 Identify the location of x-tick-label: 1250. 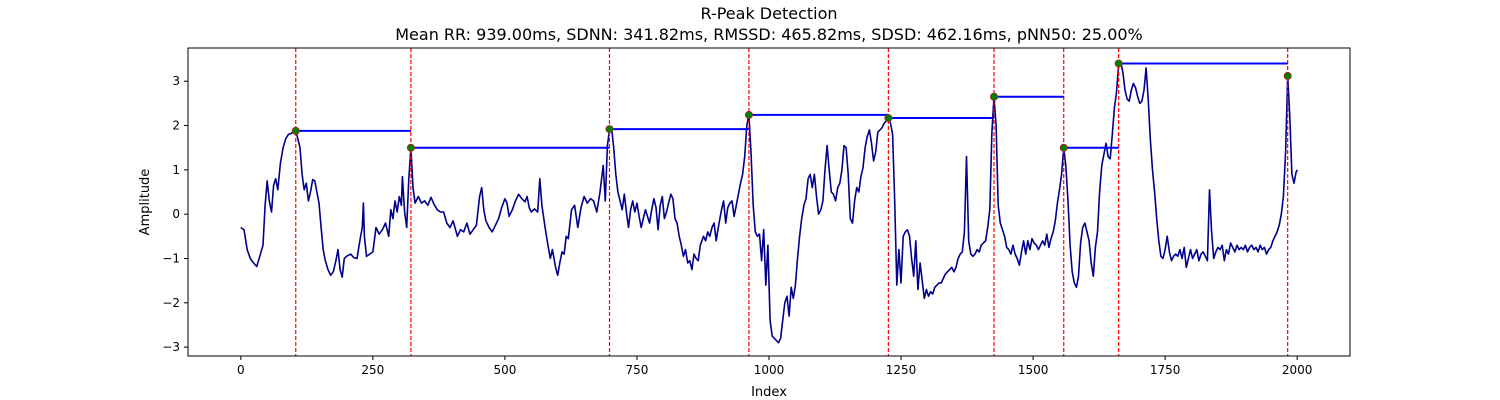
(901, 370).